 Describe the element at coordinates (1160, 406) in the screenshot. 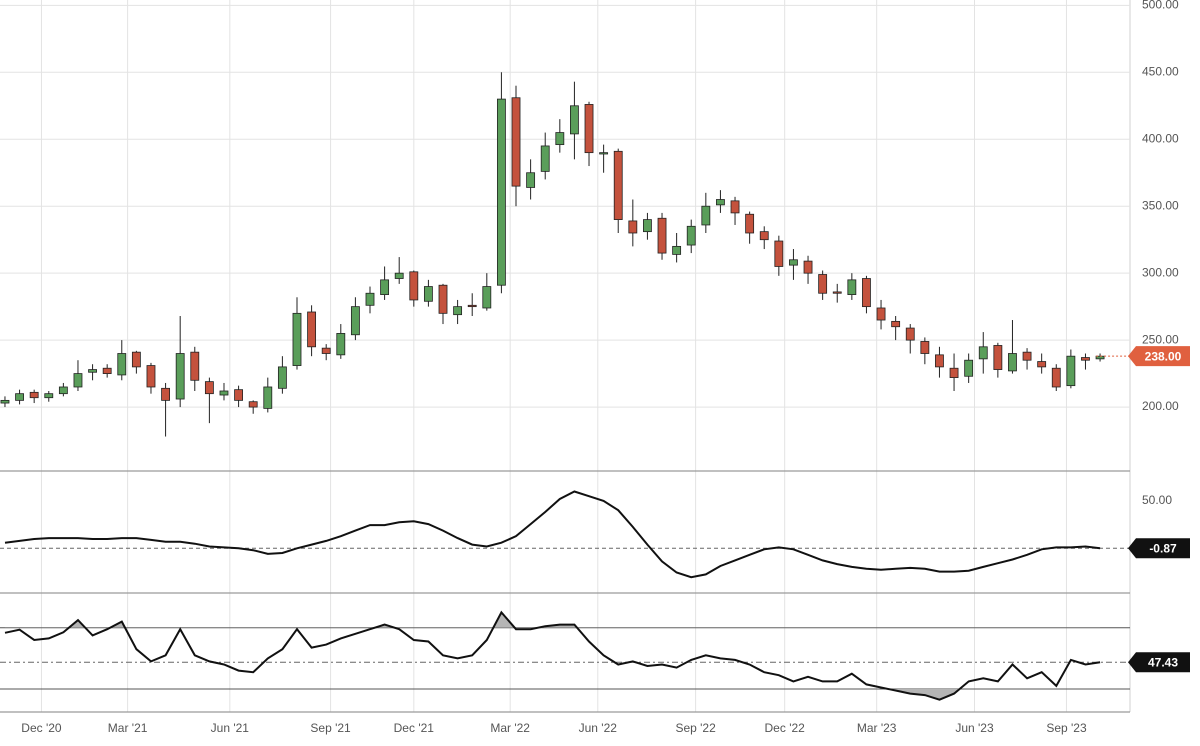

I see `y-tick-label: 200.00` at that location.